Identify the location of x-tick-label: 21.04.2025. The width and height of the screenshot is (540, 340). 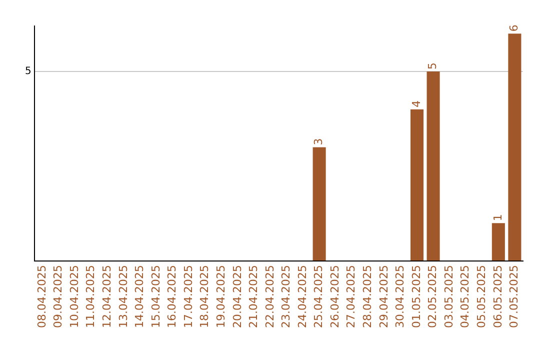
(253, 296).